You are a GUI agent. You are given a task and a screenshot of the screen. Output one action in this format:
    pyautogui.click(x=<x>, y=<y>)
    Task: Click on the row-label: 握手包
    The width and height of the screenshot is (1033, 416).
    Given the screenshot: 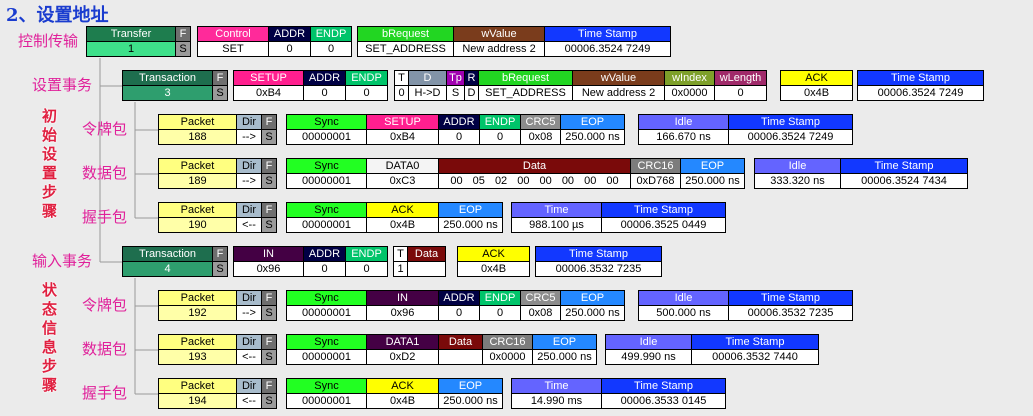 What is the action you would take?
    pyautogui.click(x=105, y=393)
    